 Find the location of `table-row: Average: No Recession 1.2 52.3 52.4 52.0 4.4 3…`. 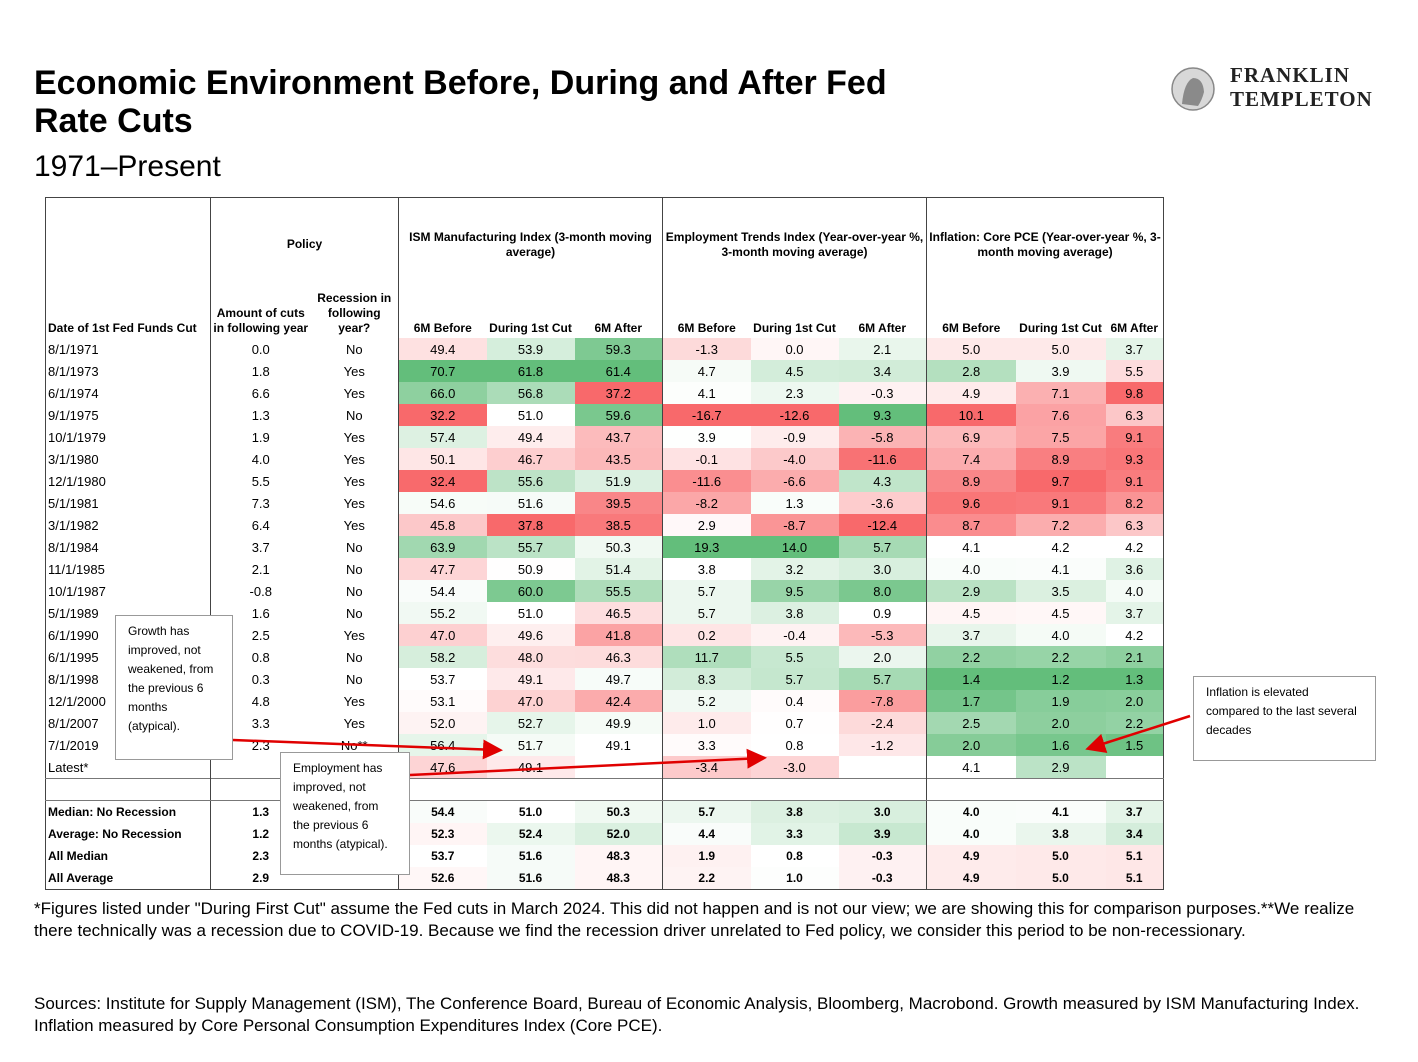

table-row: Average: No Recession 1.2 52.3 52.4 52.0 4.4 3… is located at coordinates (605, 834).